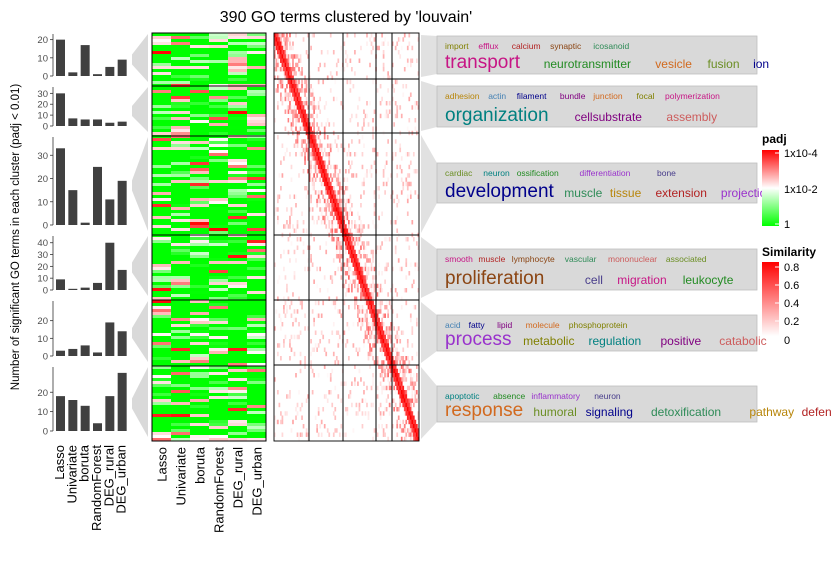 This screenshot has height=562, width=831. What do you see at coordinates (42, 202) in the screenshot?
I see `bar-tick-label: 10` at bounding box center [42, 202].